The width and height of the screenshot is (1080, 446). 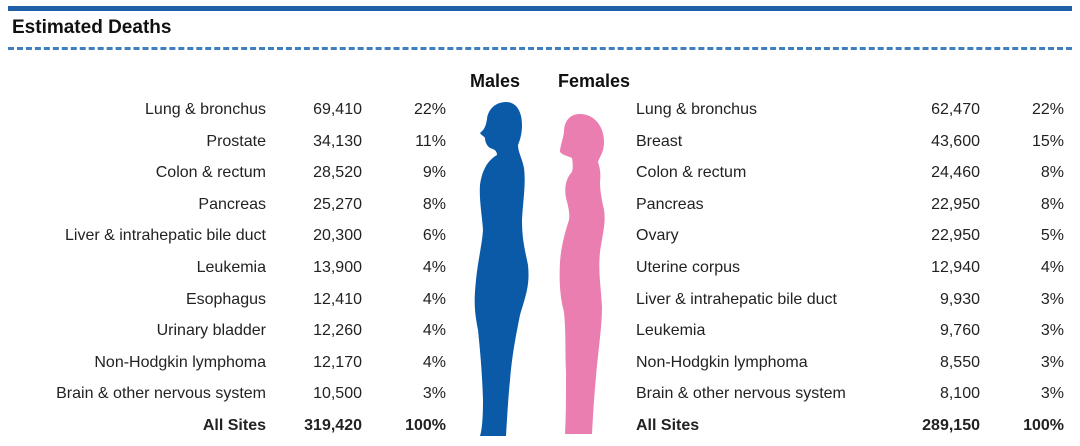 I want to click on male-death-count: 12,170, so click(x=337, y=362).